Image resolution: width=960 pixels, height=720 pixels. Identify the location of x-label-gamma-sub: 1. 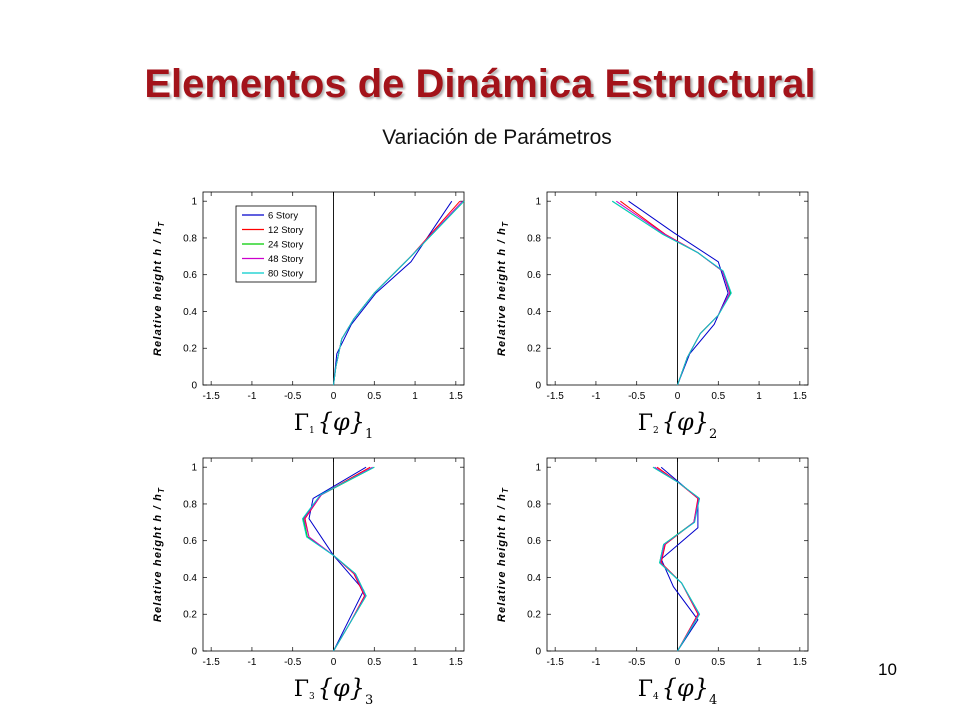
(313, 431).